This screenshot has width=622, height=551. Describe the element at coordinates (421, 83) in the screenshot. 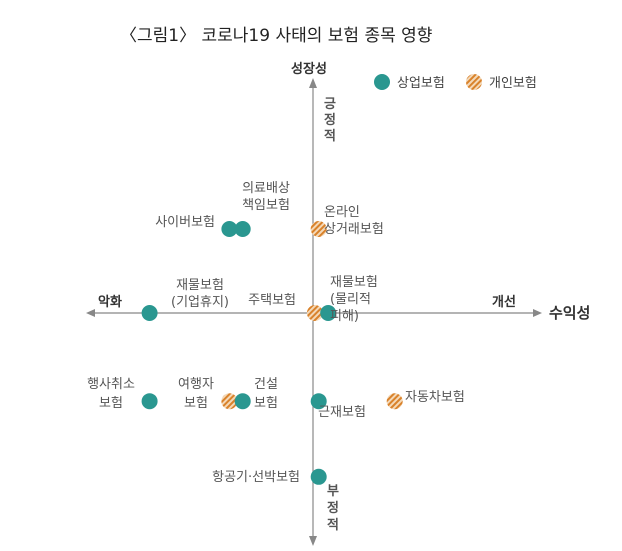

I see `legend-label-commercial: 상업보험` at that location.